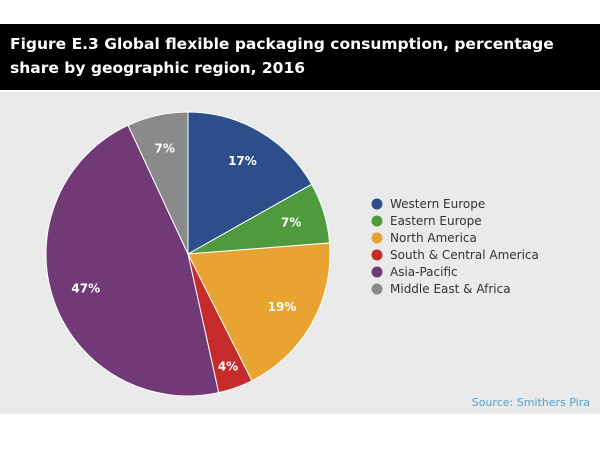 The image size is (600, 450). What do you see at coordinates (158, 183) in the screenshot?
I see `slice-middle-east-africa` at bounding box center [158, 183].